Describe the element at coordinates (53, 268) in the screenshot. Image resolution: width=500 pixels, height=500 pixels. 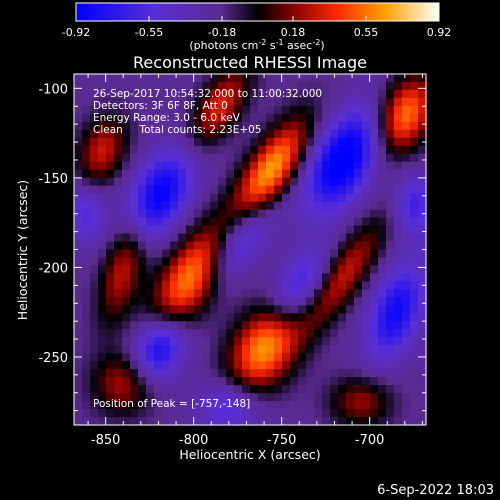
I see `y-tick-label: -200` at that location.